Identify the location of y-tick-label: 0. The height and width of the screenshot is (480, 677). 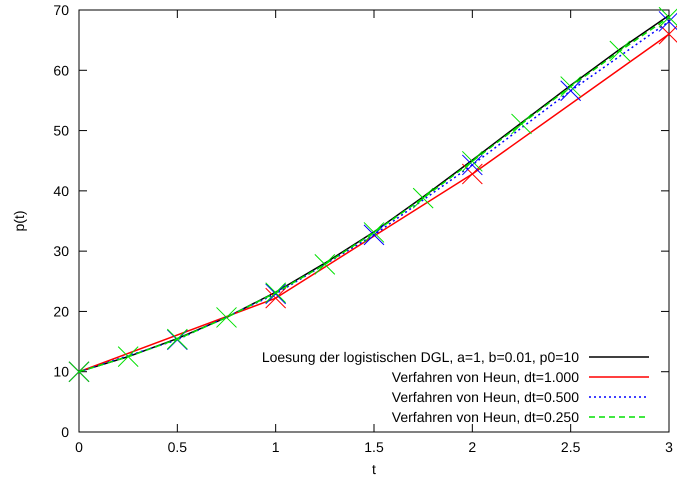
(65, 432).